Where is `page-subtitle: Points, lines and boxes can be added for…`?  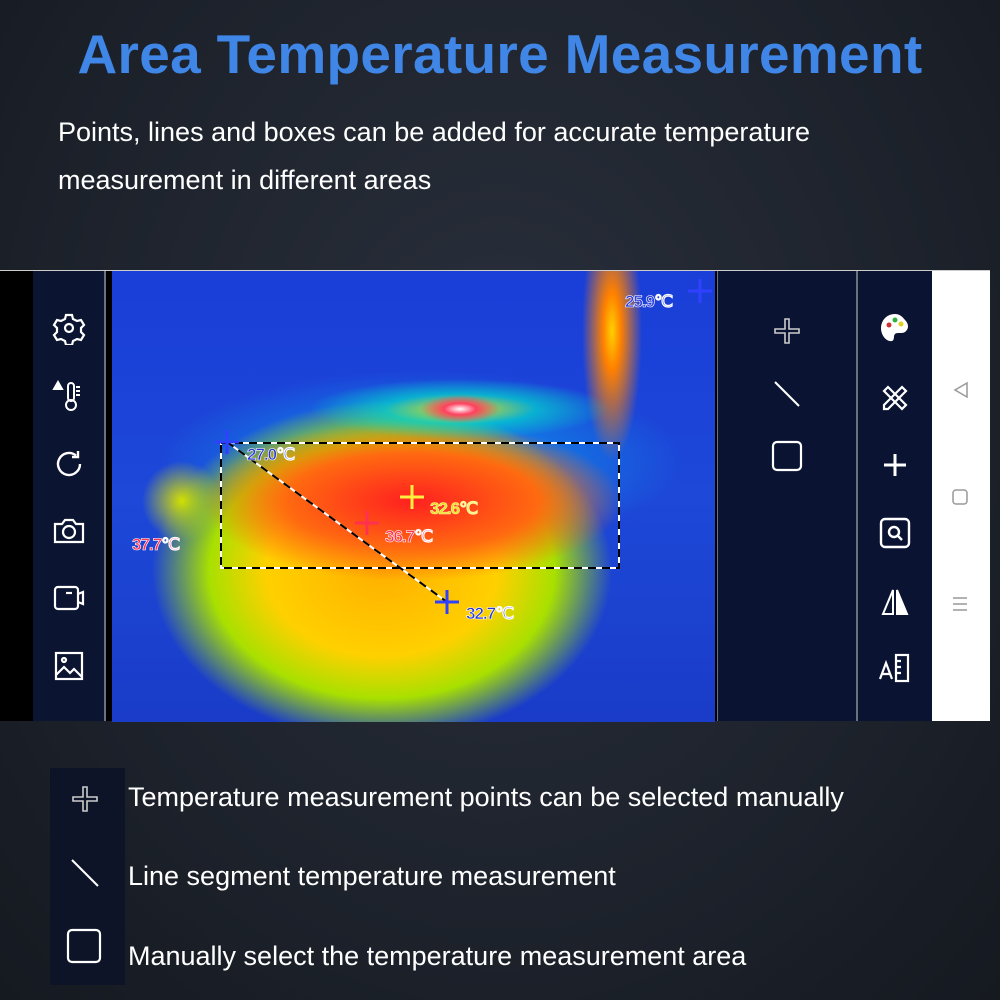 page-subtitle: Points, lines and boxes can be added for… is located at coordinates (434, 156).